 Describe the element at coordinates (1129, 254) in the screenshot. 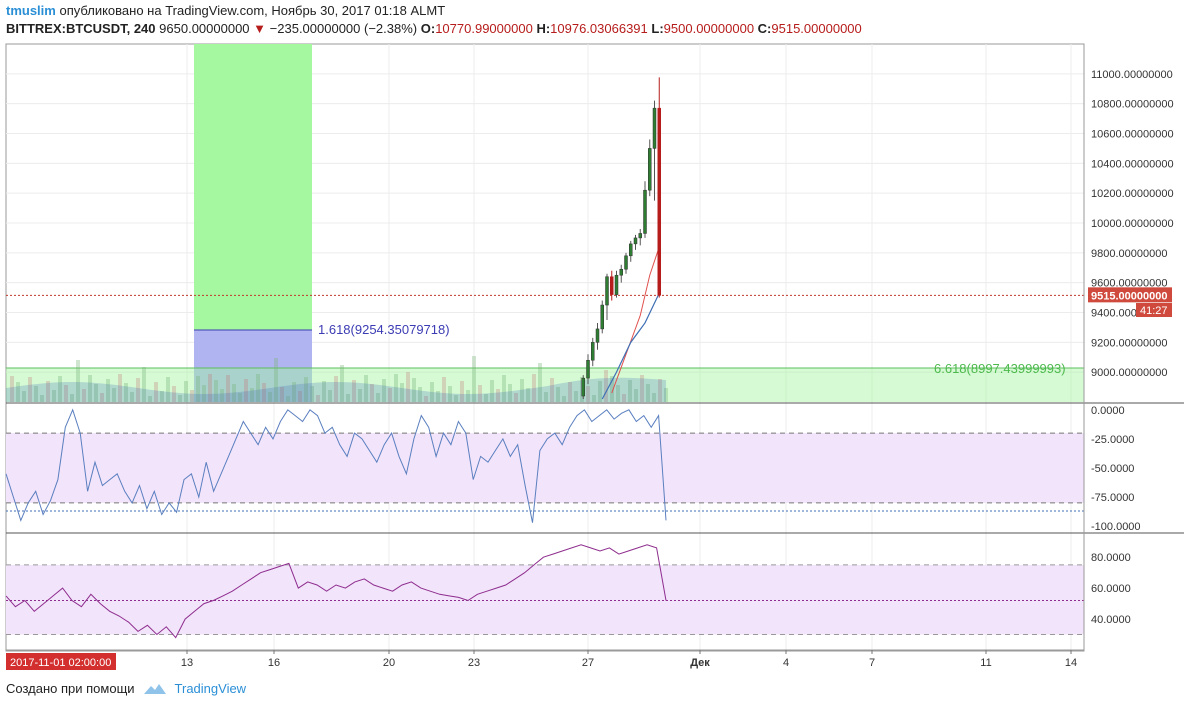

I see `price-tick-label: 9800.00000000` at that location.